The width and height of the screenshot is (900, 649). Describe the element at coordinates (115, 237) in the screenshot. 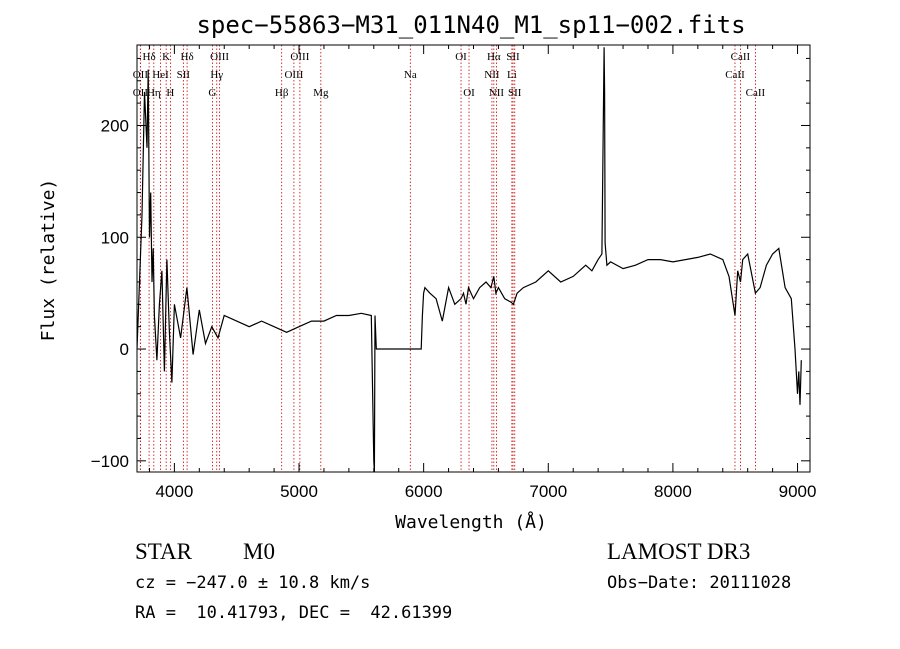

I see `y-tick-label: 100` at that location.